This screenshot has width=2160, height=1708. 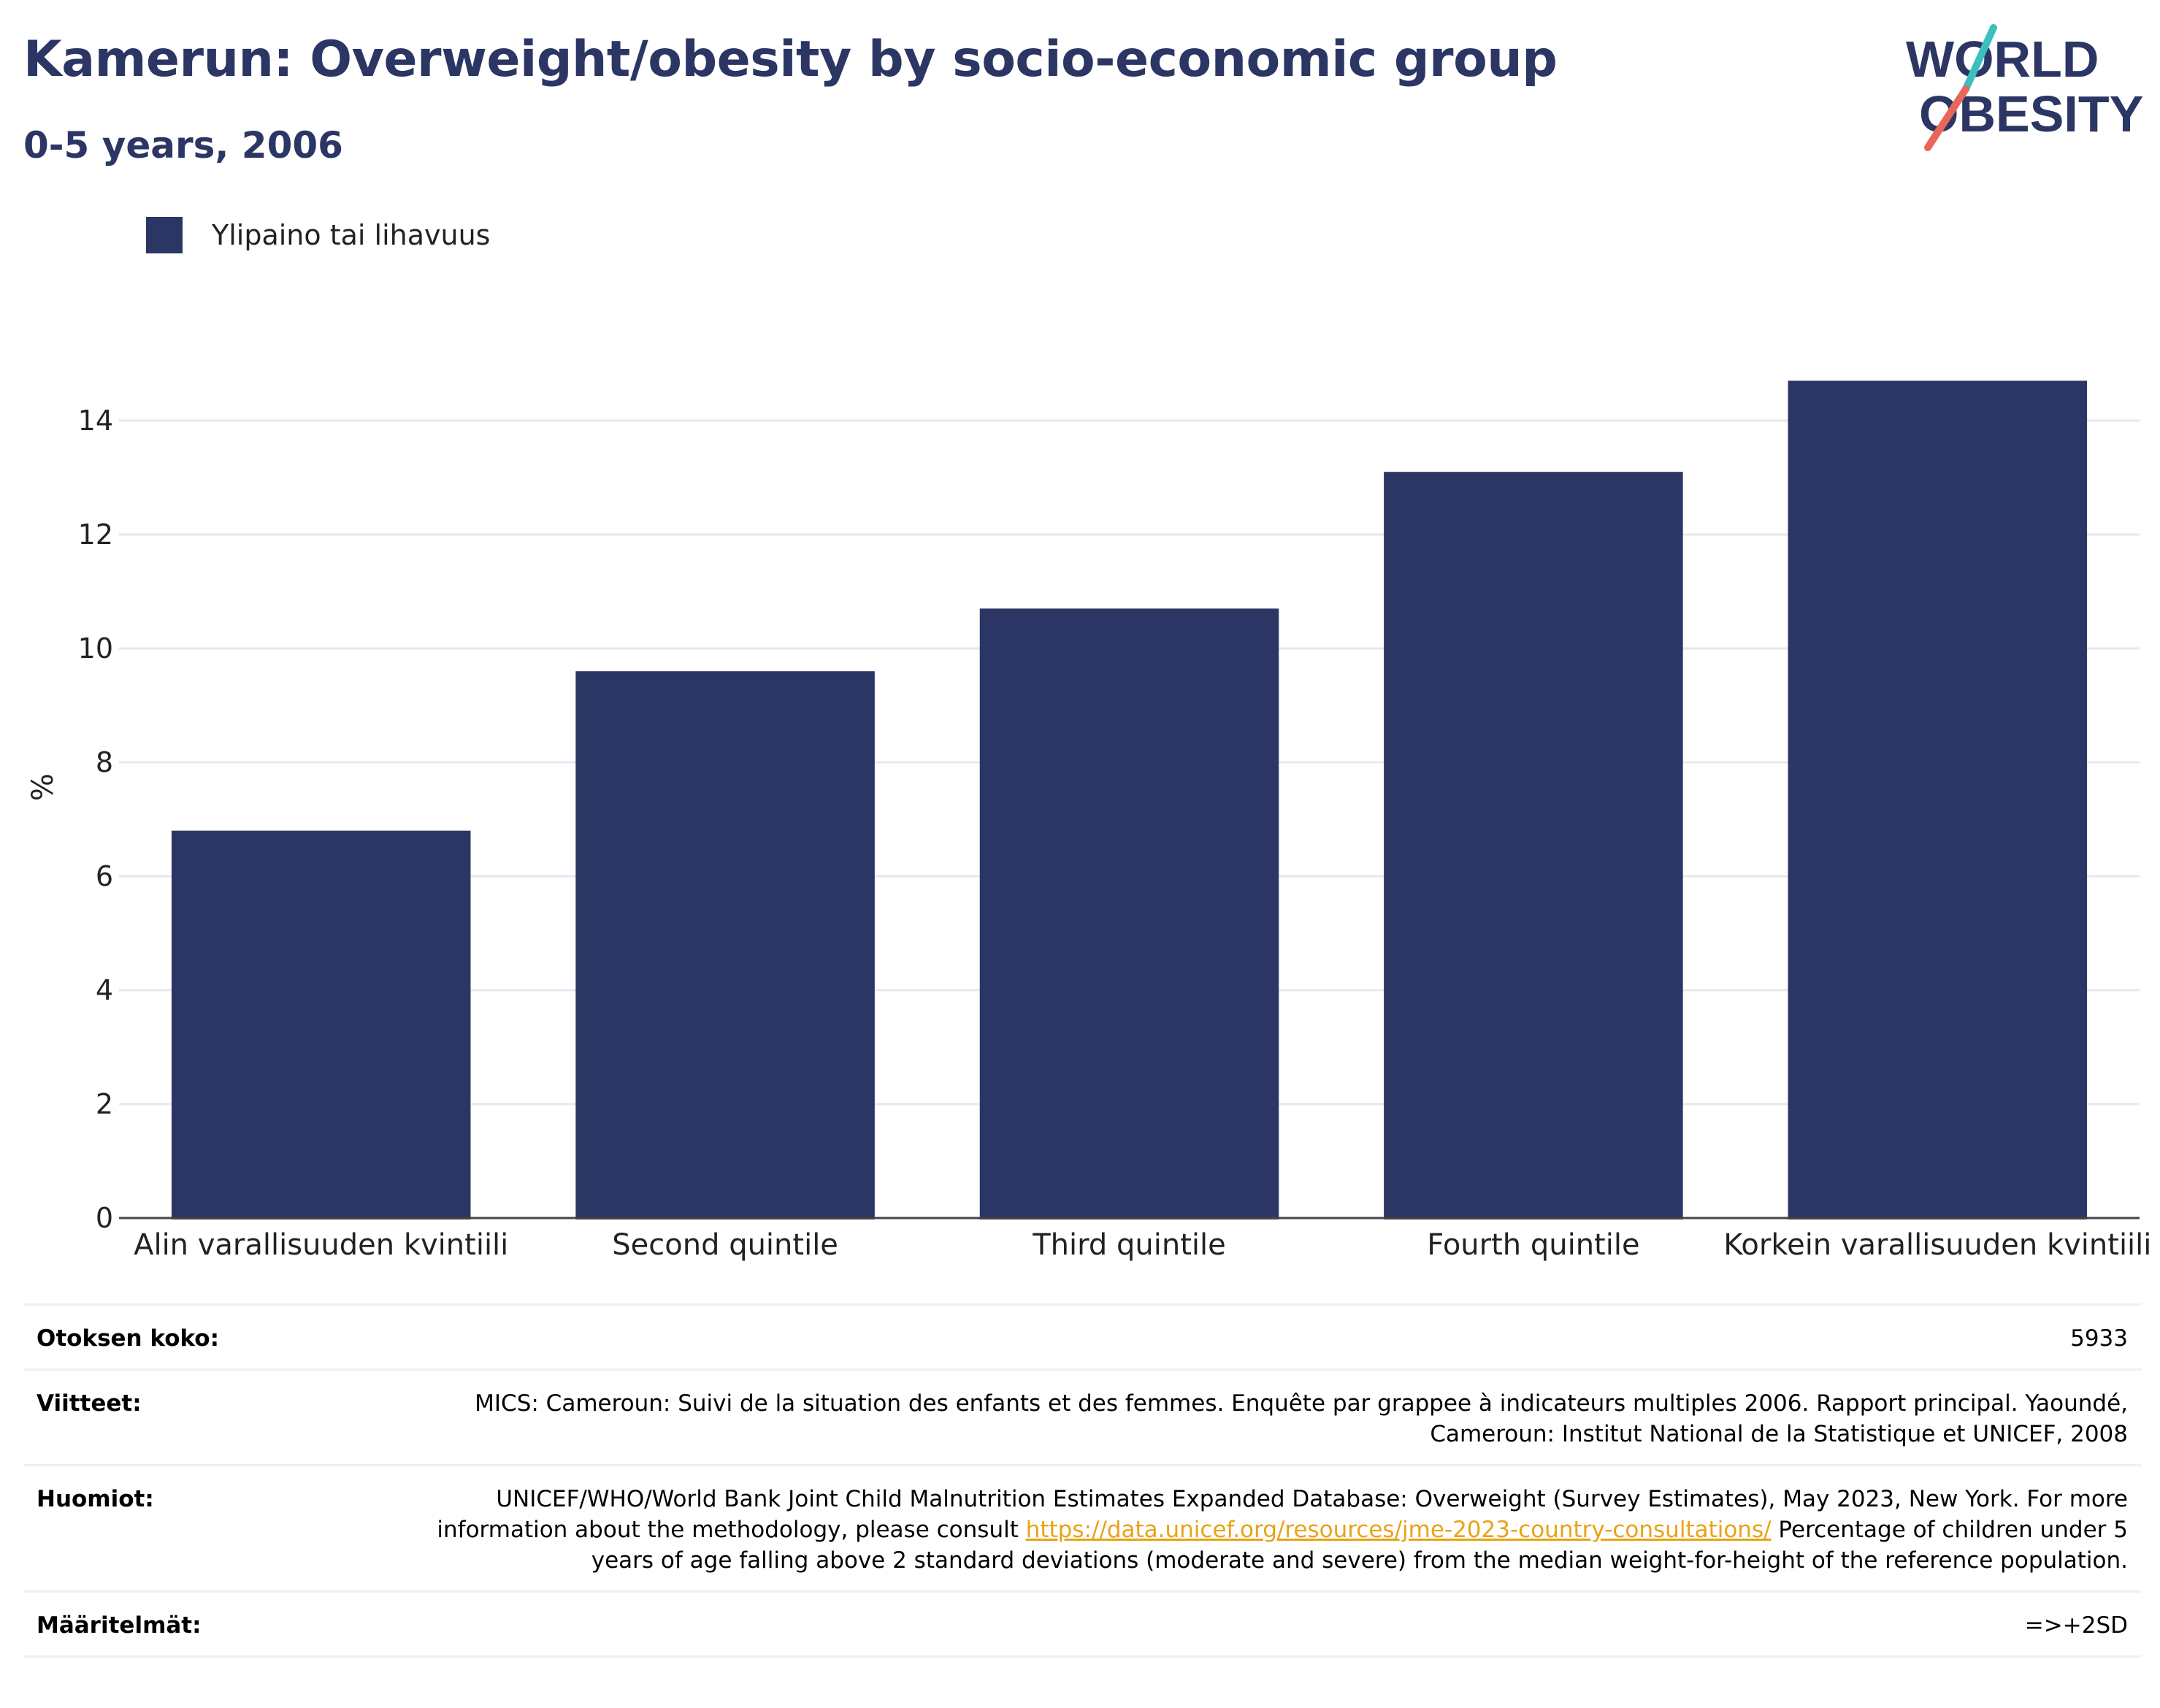 What do you see at coordinates (725, 1245) in the screenshot?
I see `x-tick-label: Second quintile` at bounding box center [725, 1245].